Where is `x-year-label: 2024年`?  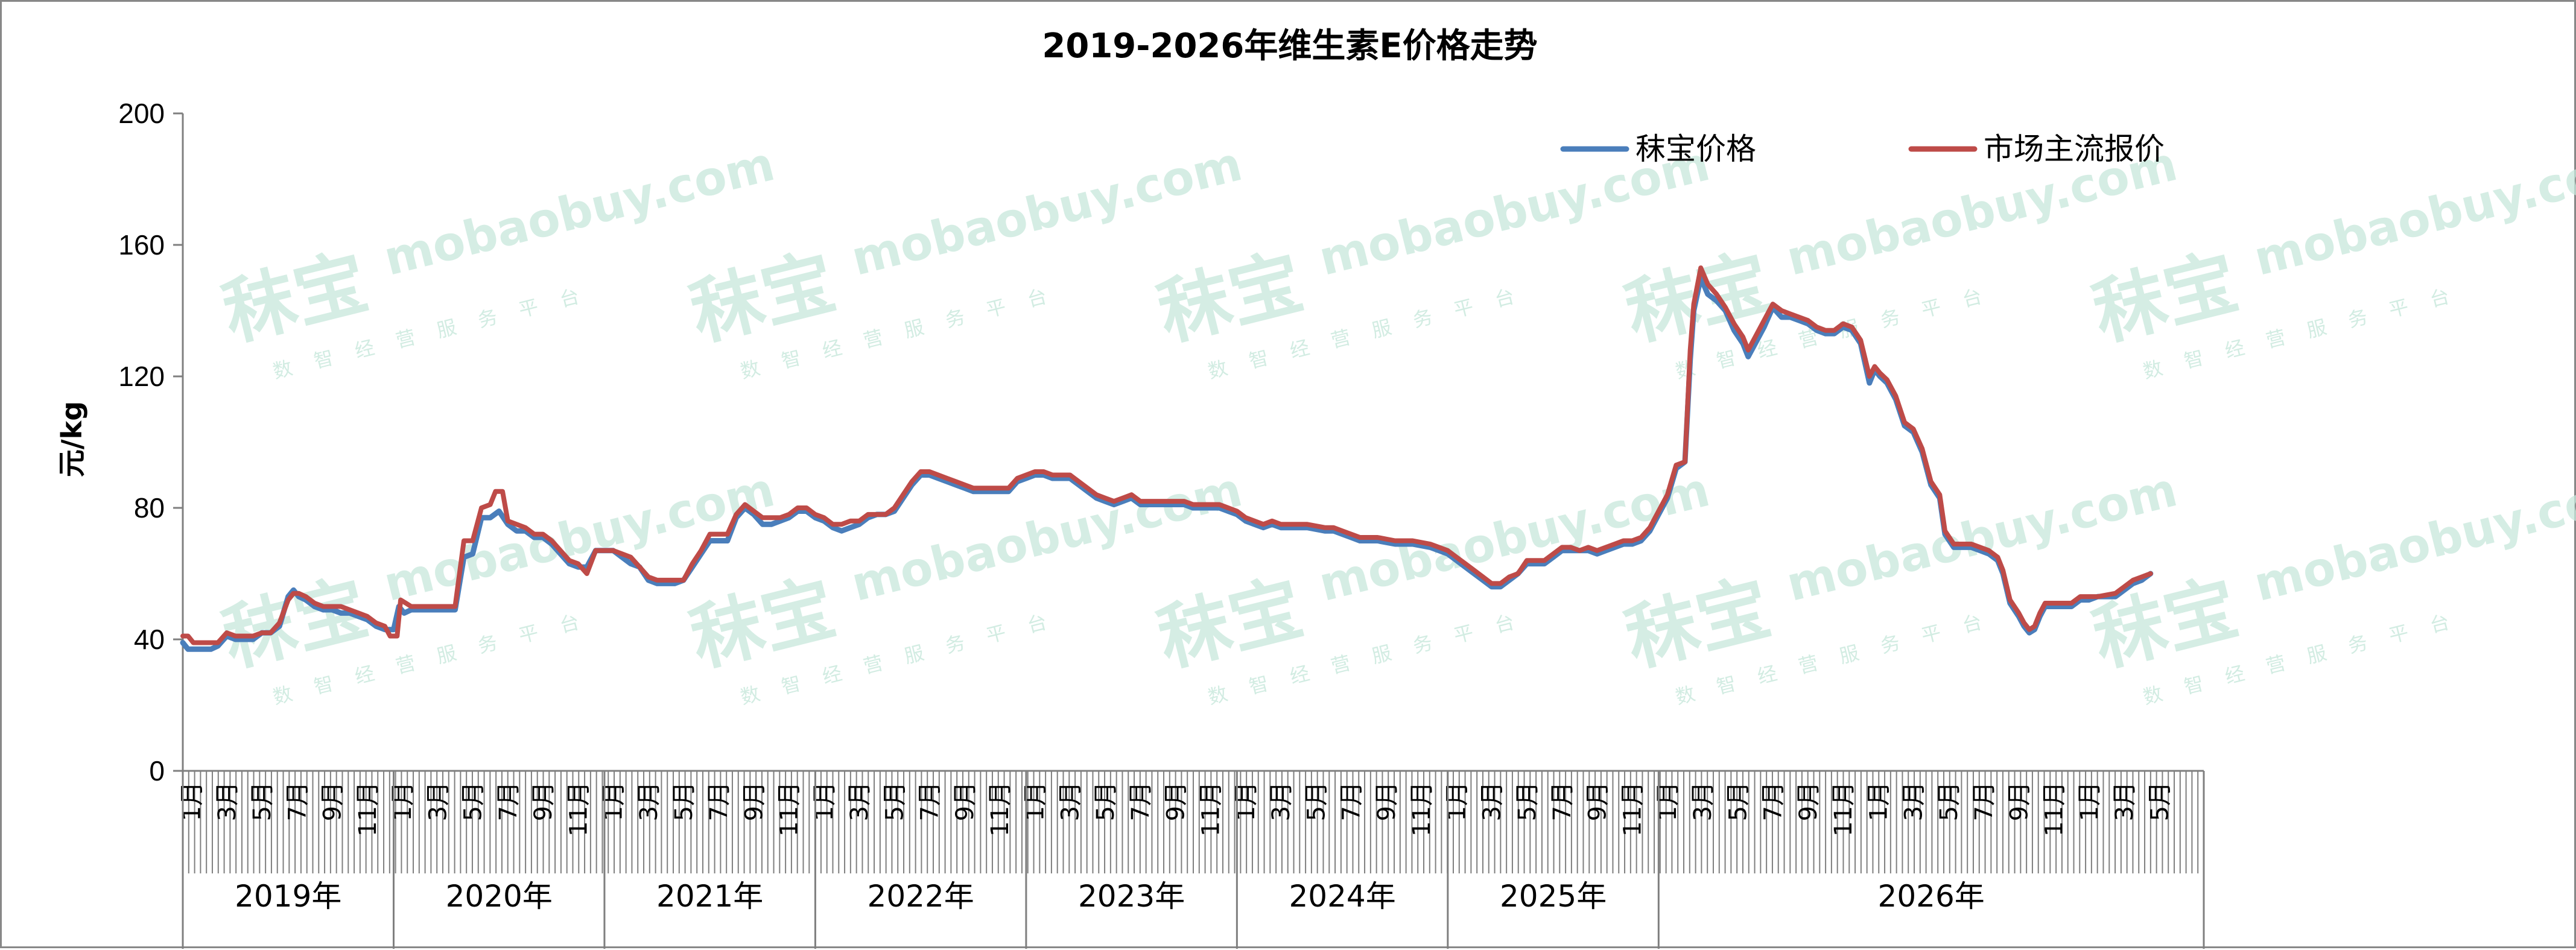
x-year-label: 2024年 is located at coordinates (1342, 896).